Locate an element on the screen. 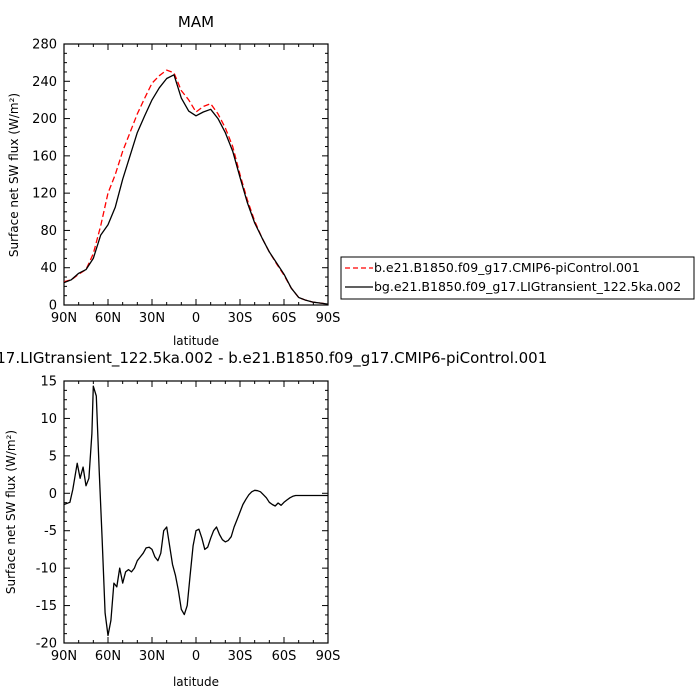 The width and height of the screenshot is (700, 700). legend-box is located at coordinates (517, 278).